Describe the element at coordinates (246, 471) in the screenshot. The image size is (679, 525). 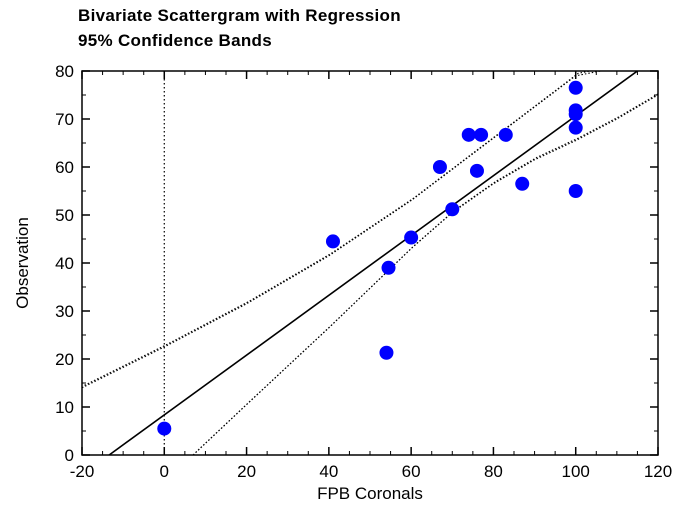
I see `x-tick-label: 20` at that location.